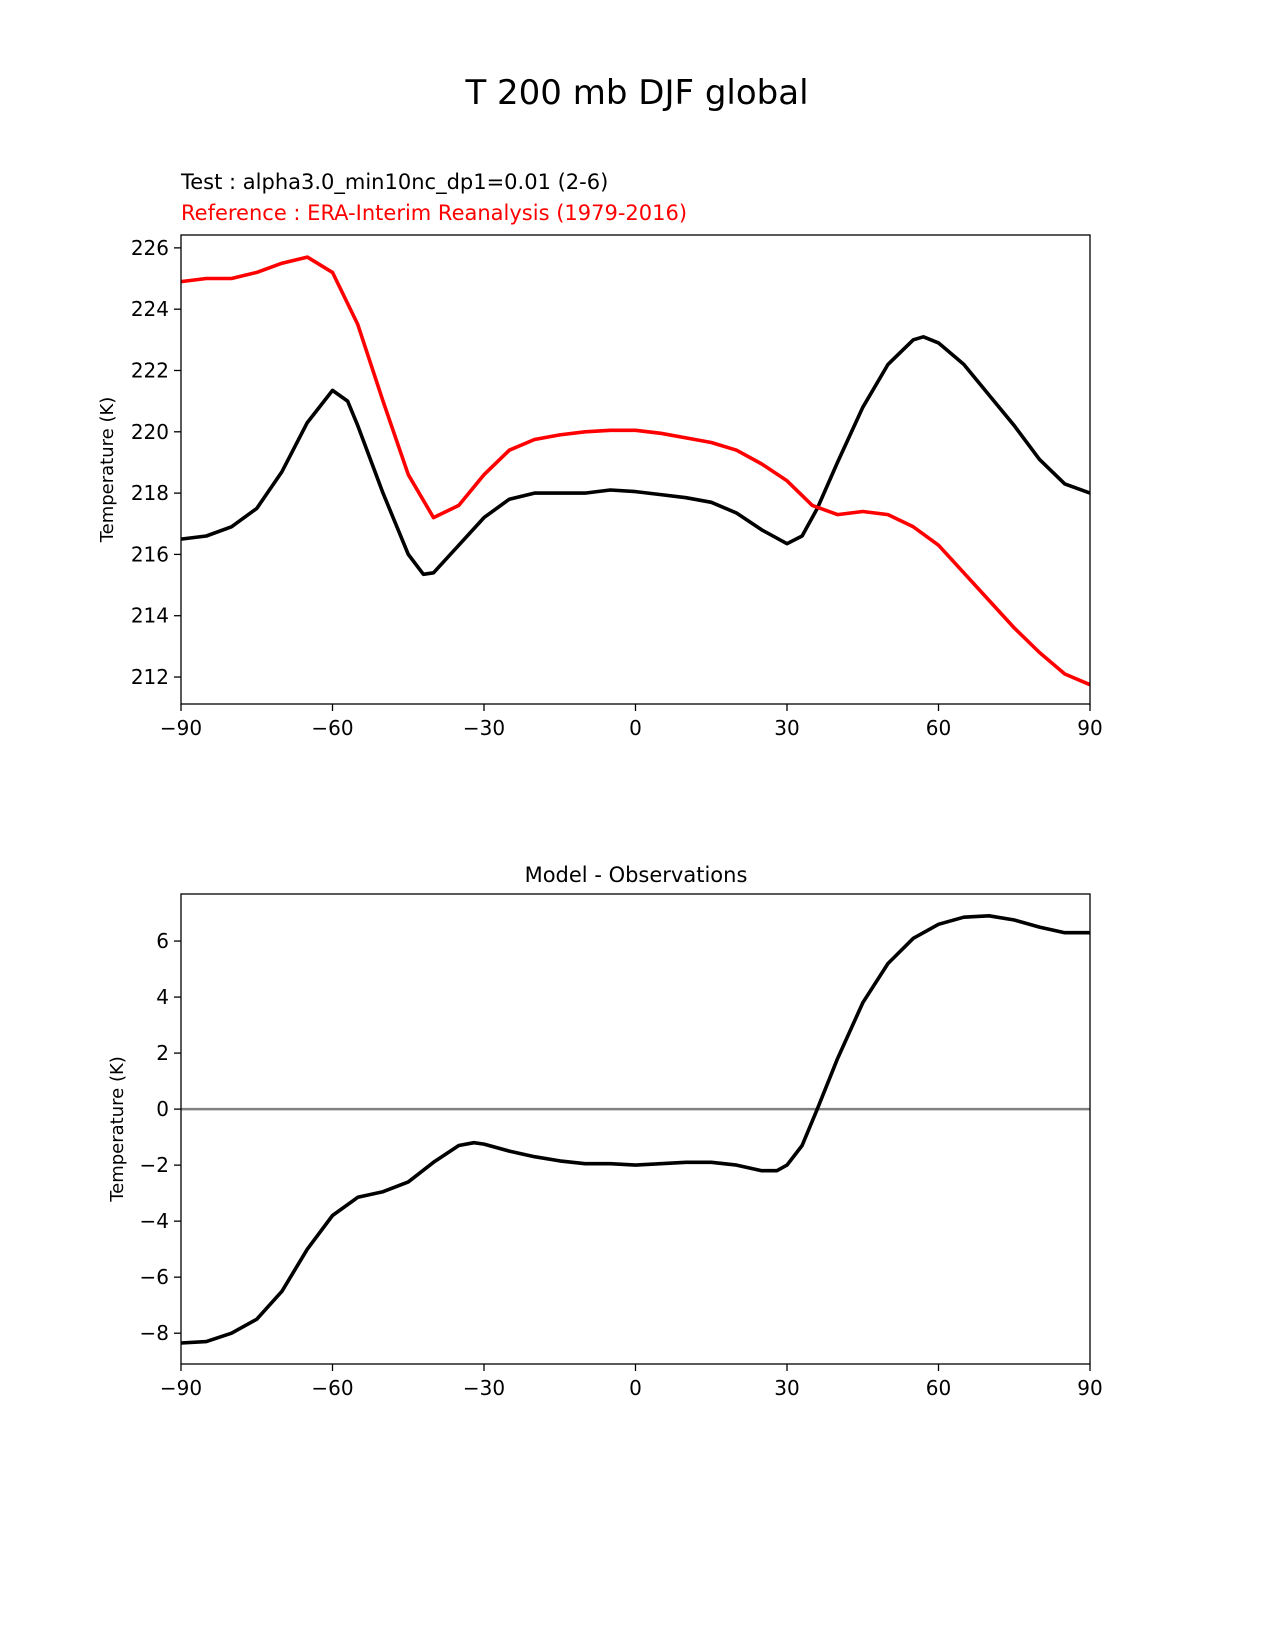  Describe the element at coordinates (150, 248) in the screenshot. I see `y-tick-label: 226` at that location.